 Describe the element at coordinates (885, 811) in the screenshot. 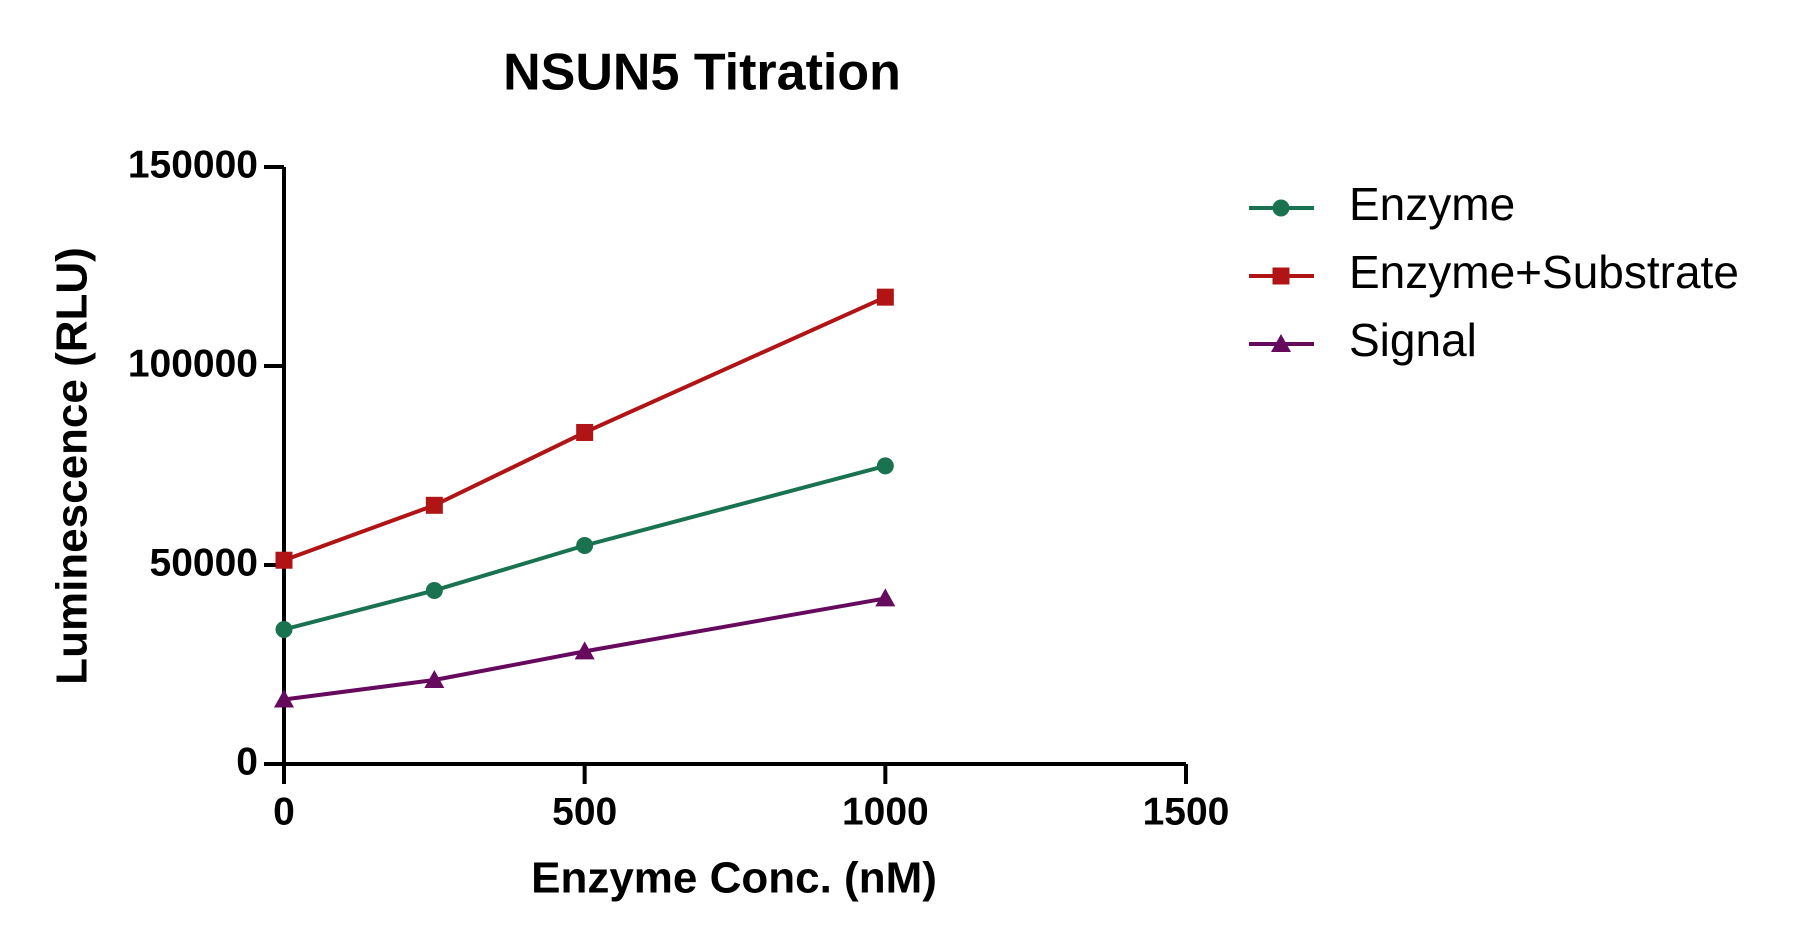

I see `x-tick-label: 1000` at that location.